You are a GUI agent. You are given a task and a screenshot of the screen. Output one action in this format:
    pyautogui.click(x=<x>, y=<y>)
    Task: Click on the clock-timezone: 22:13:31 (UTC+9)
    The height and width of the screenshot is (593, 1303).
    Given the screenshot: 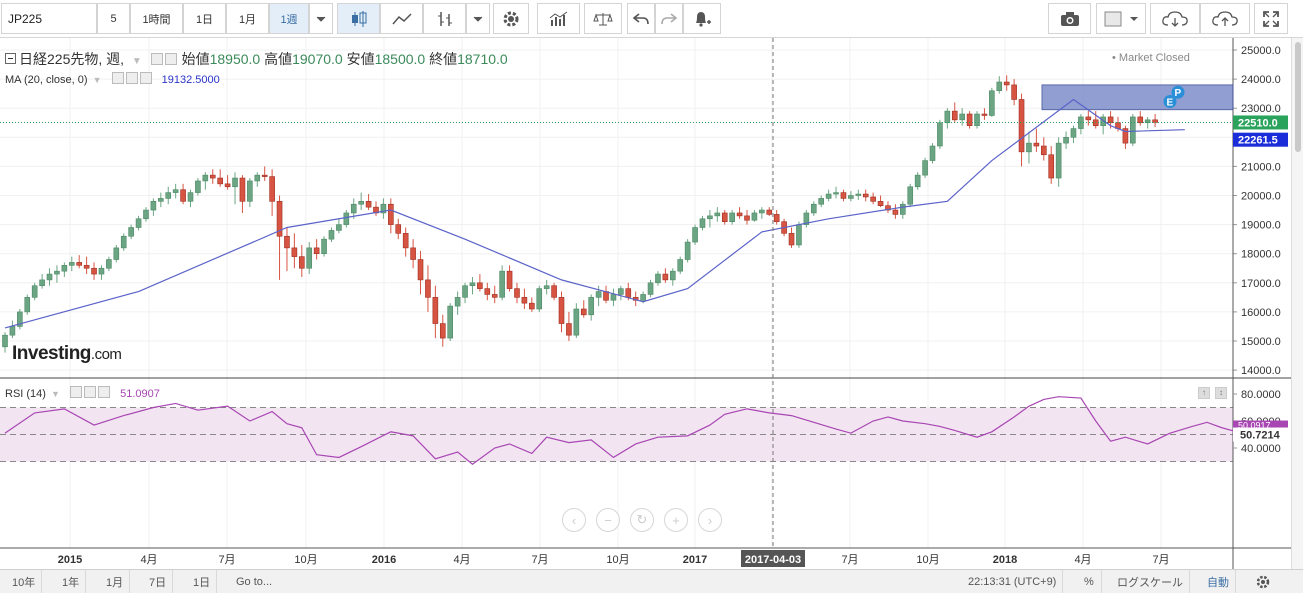 What is the action you would take?
    pyautogui.click(x=1013, y=581)
    